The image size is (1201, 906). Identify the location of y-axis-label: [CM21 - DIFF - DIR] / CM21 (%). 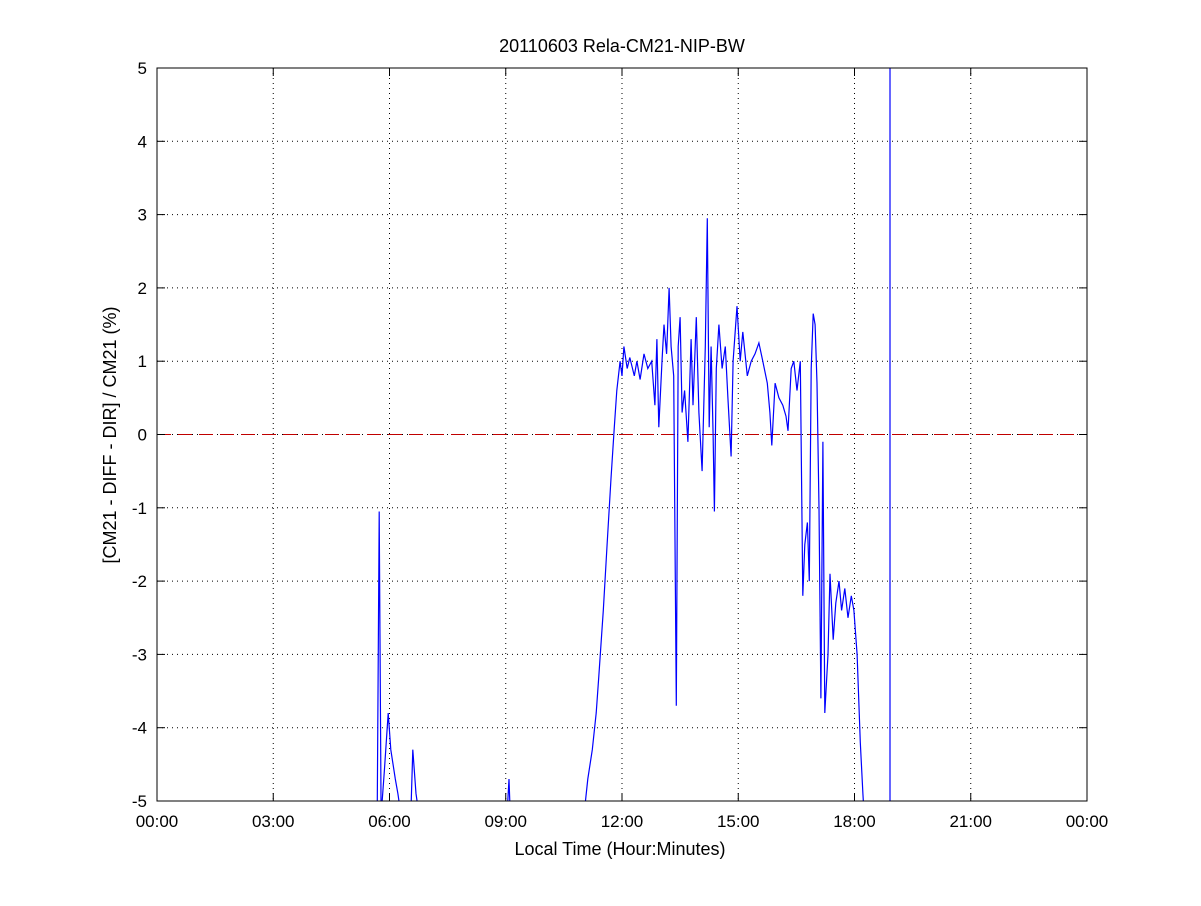
(110, 434).